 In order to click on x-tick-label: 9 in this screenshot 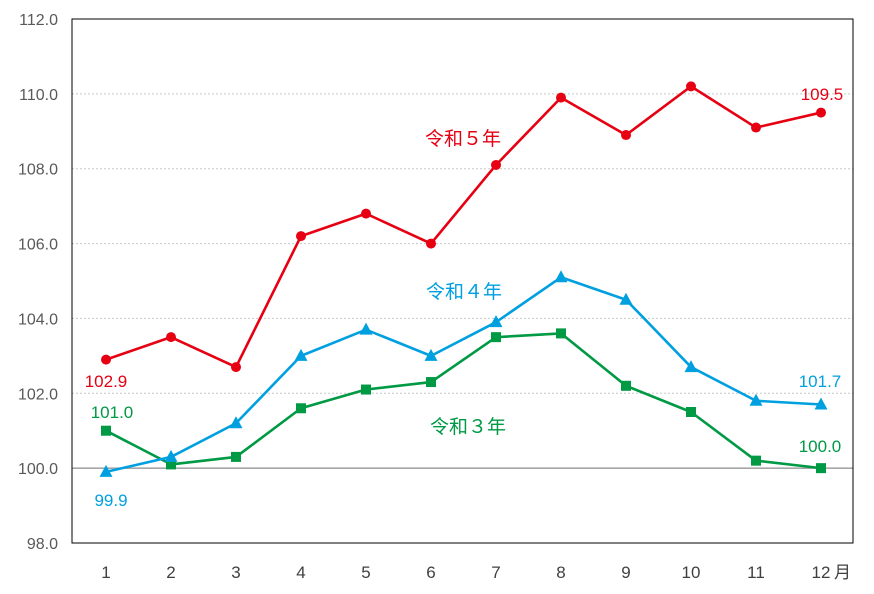, I will do `click(625, 572)`.